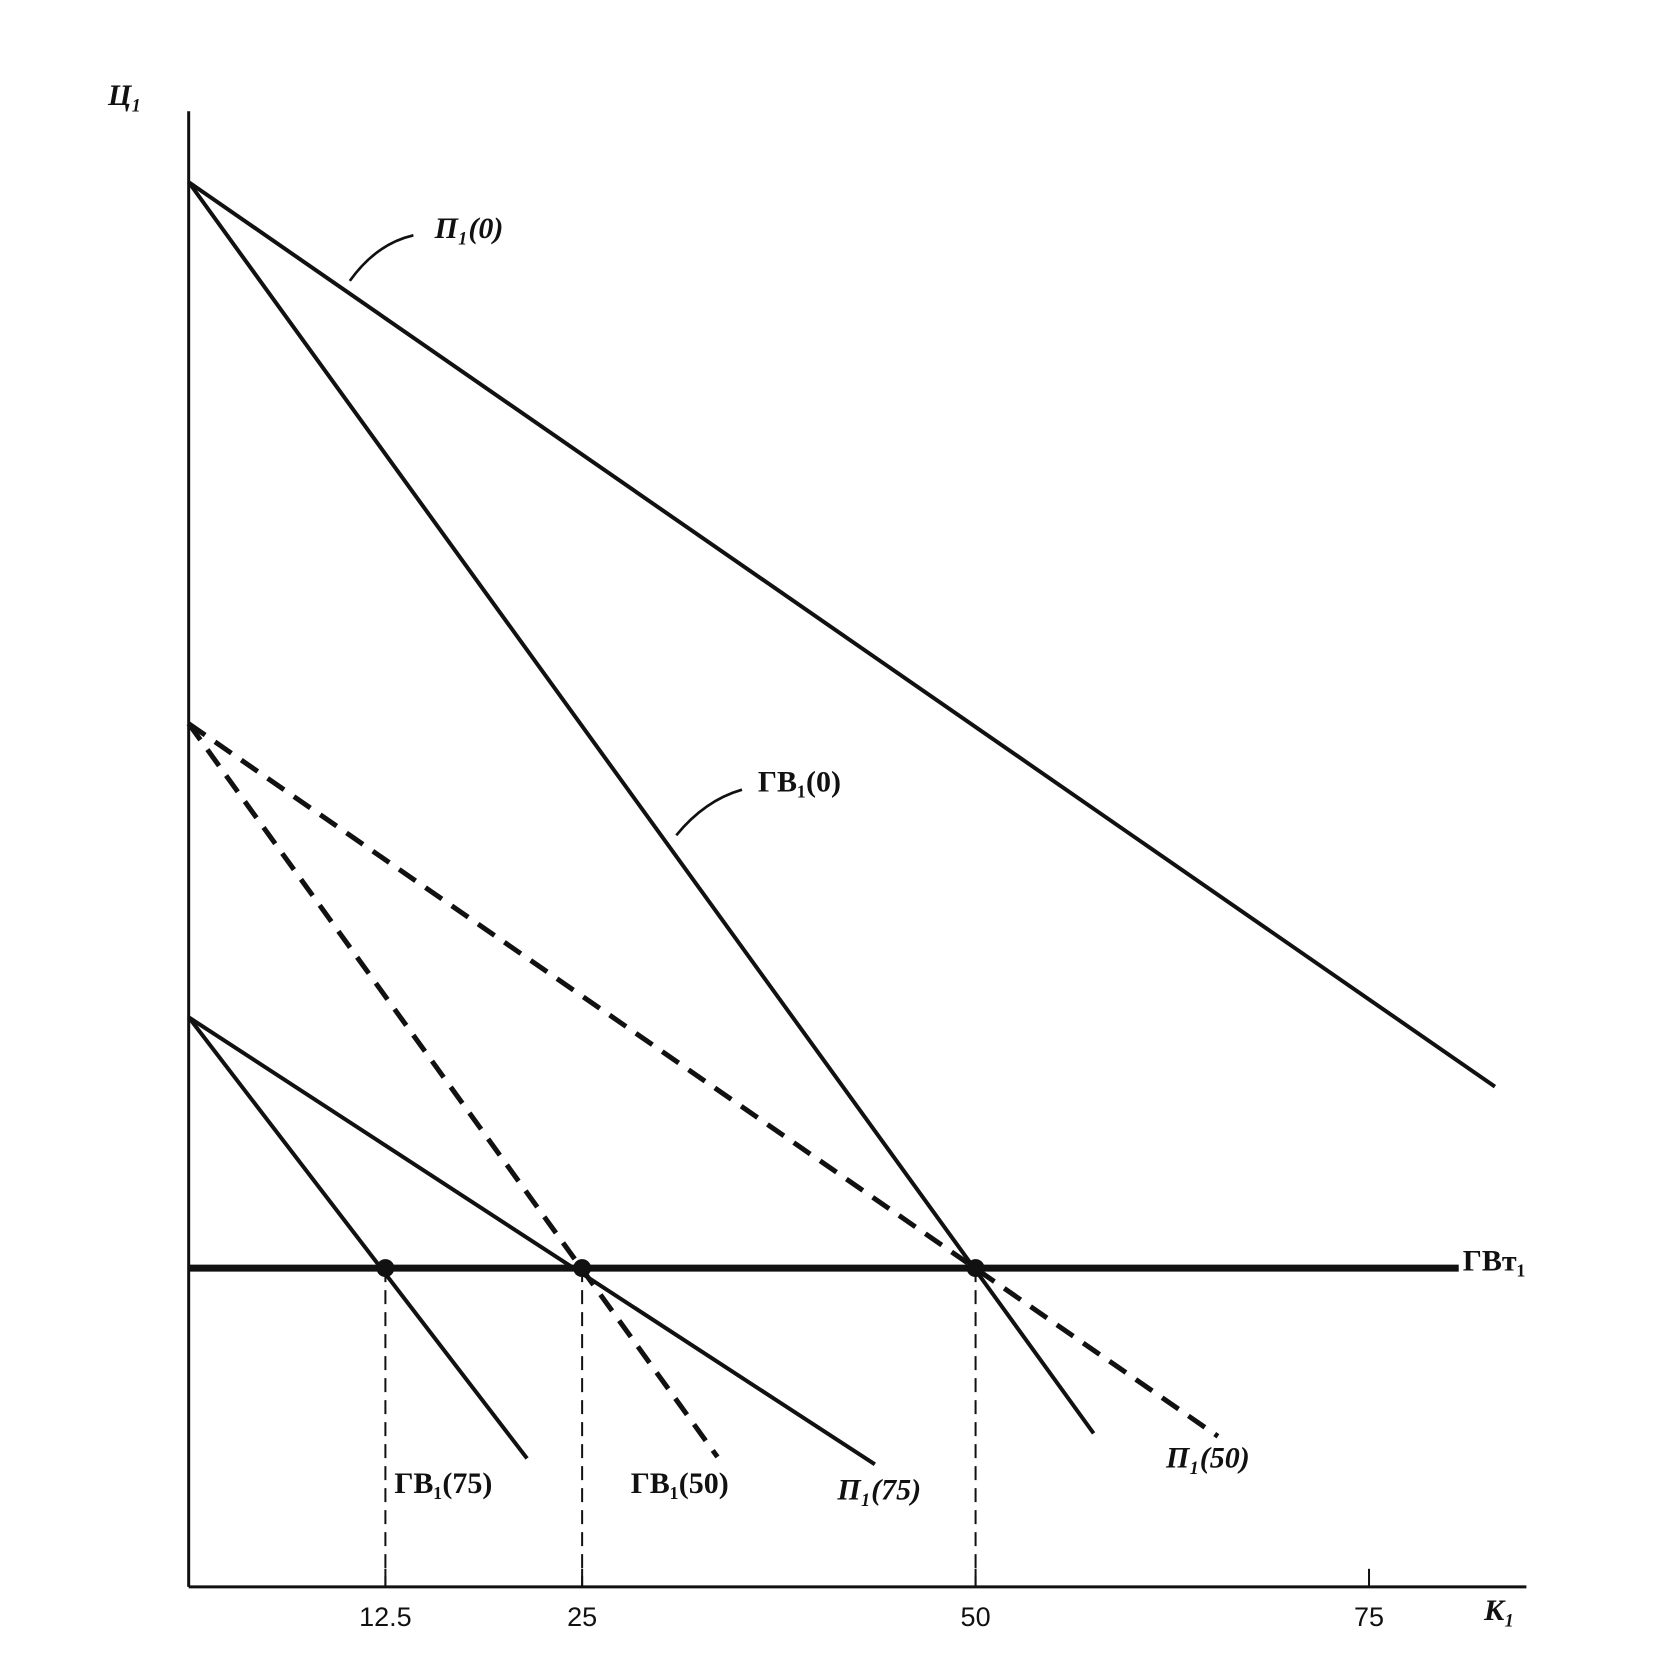  Describe the element at coordinates (878, 1489) in the screenshot. I see `series-label: П₁(75)` at that location.